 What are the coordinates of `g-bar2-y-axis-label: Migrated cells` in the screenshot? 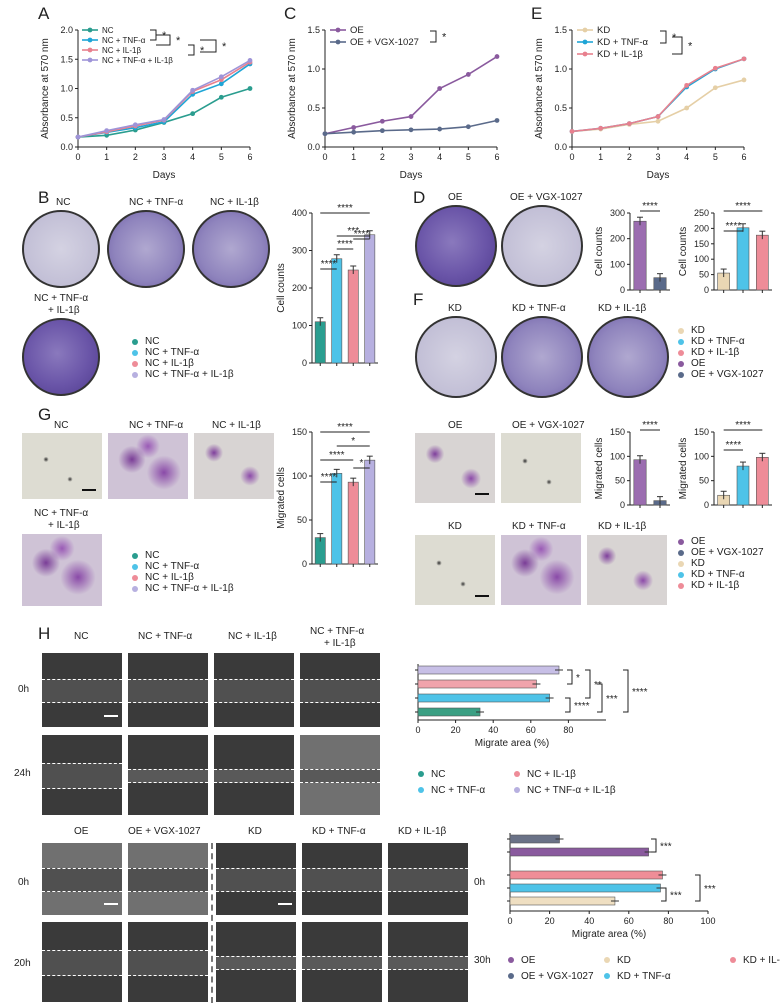 It's located at (599, 469).